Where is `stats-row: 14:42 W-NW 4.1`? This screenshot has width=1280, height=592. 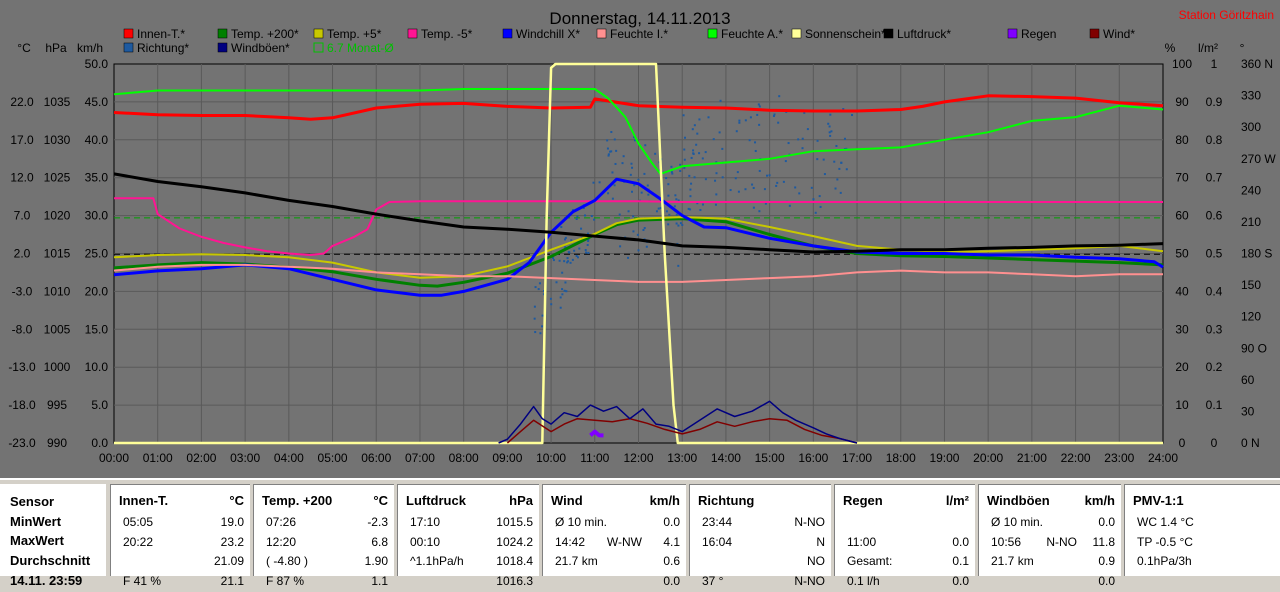 stats-row: 14:42 W-NW 4.1 is located at coordinates (615, 544).